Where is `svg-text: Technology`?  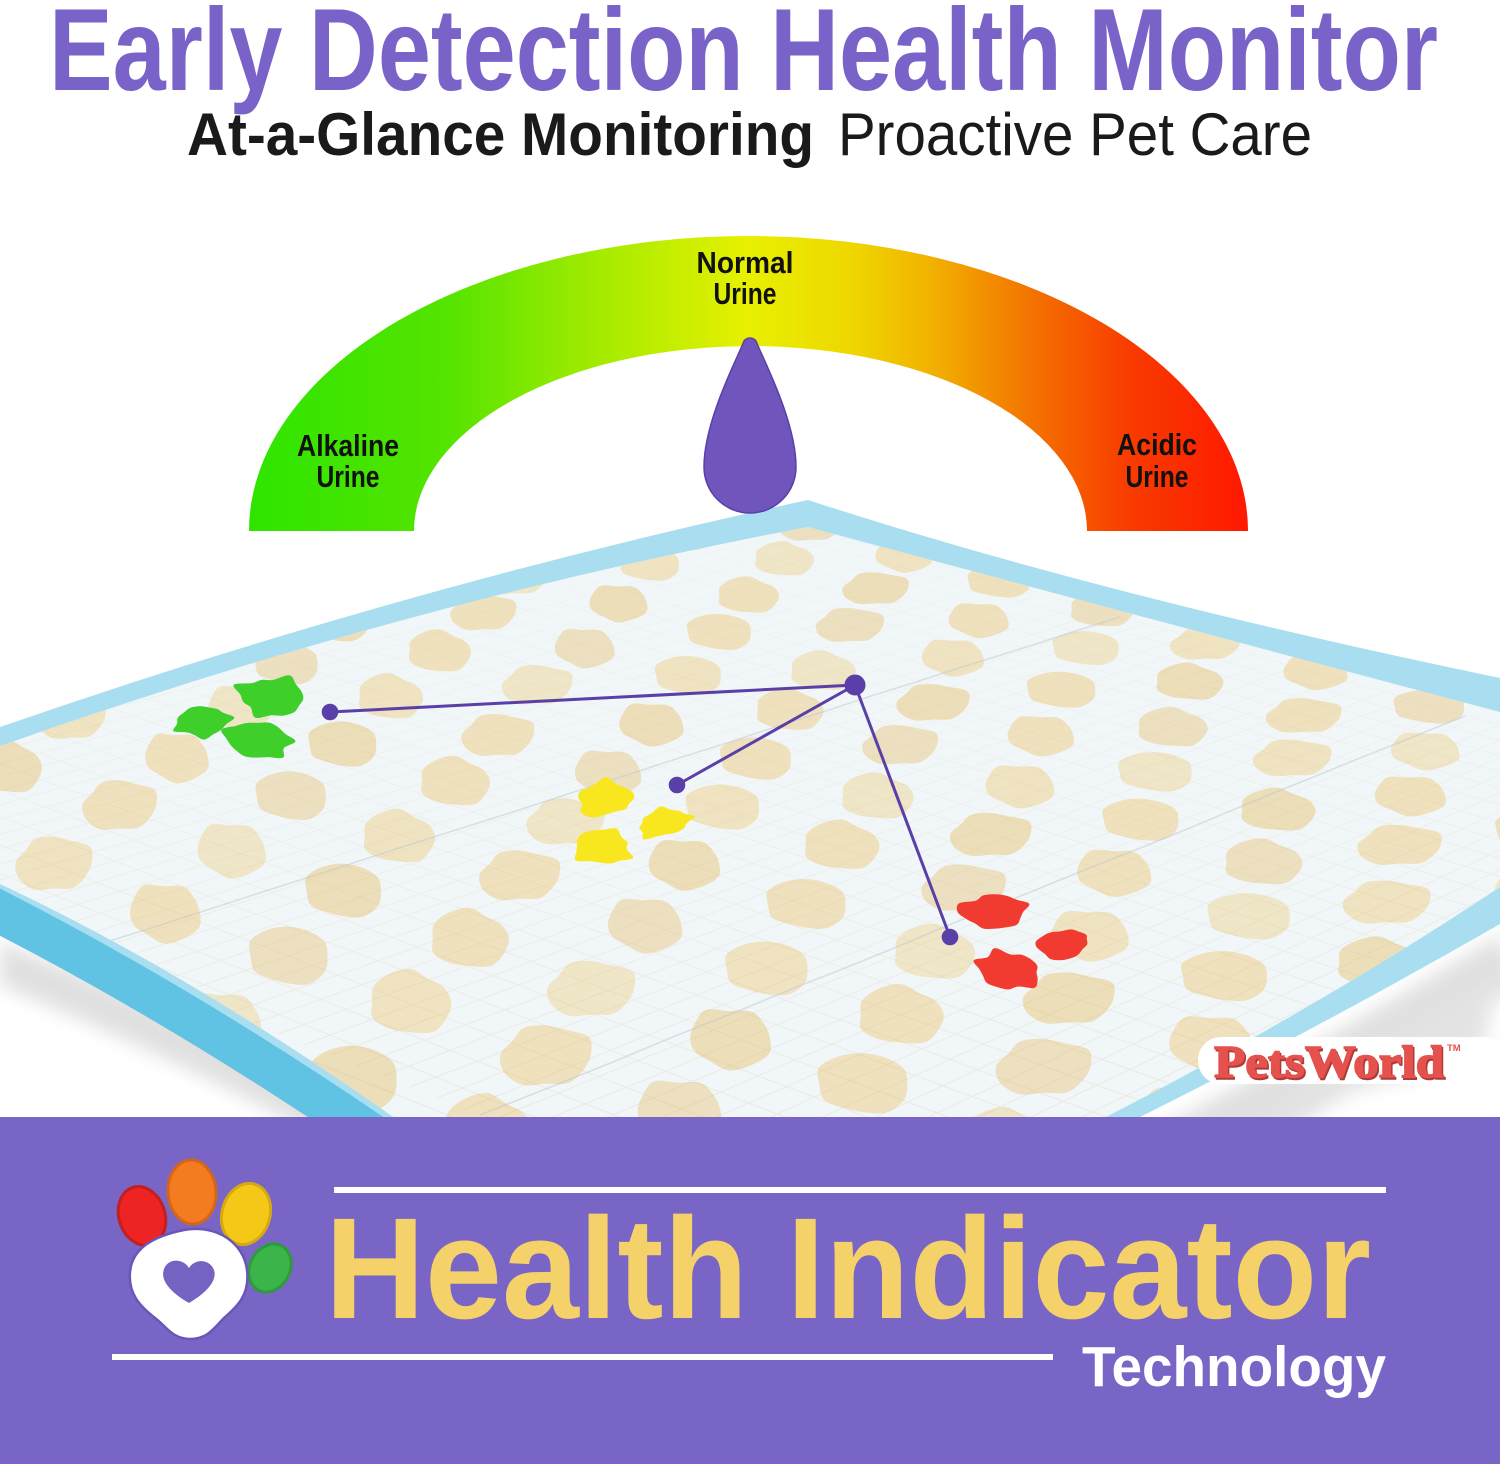 svg-text: Technology is located at coordinates (1234, 1367).